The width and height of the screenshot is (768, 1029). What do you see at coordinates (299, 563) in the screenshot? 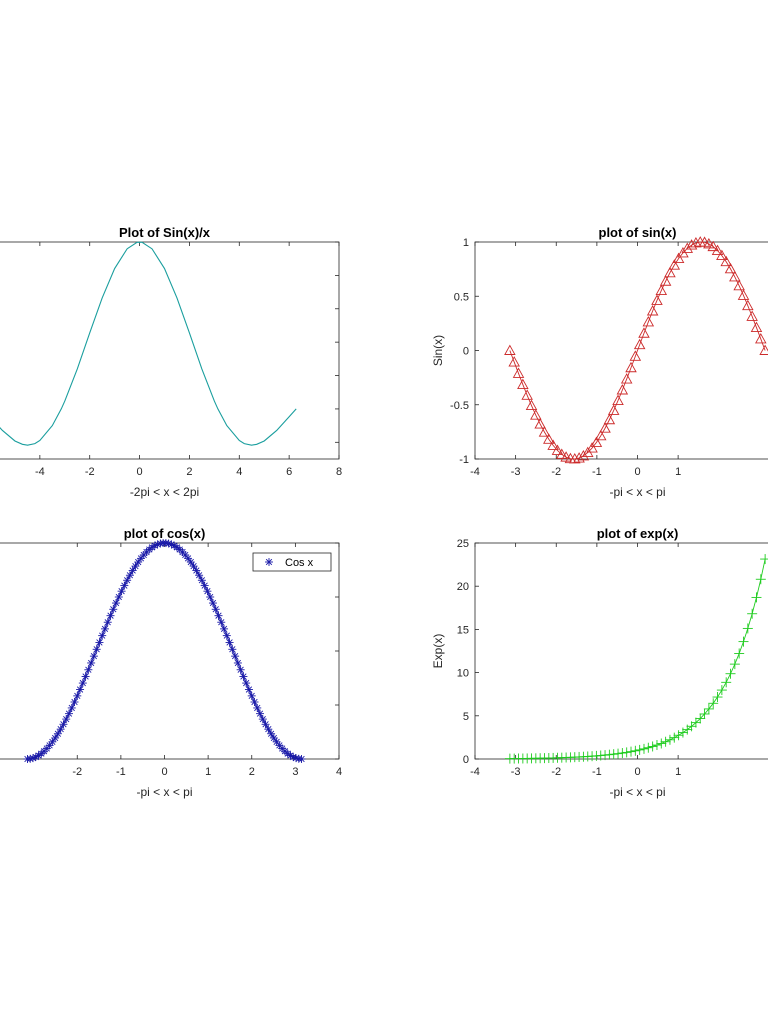
I see `legend-label: Cos x` at bounding box center [299, 563].